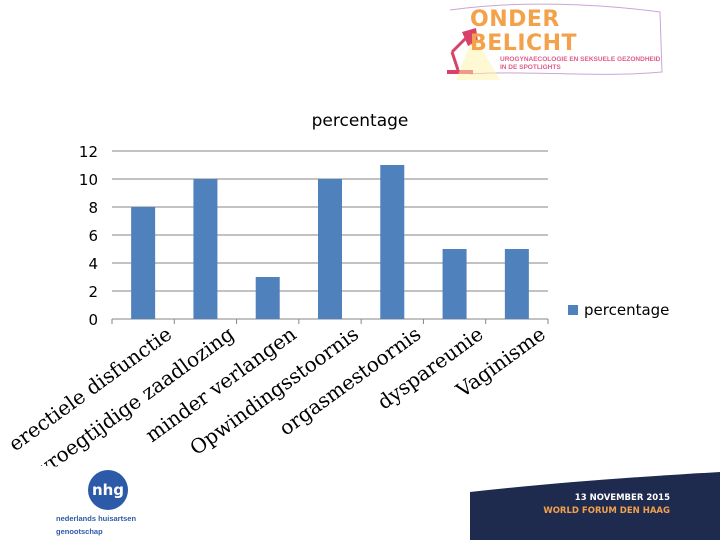 This screenshot has height=540, width=720. Describe the element at coordinates (360, 121) in the screenshot. I see `chart-title: percentage` at that location.